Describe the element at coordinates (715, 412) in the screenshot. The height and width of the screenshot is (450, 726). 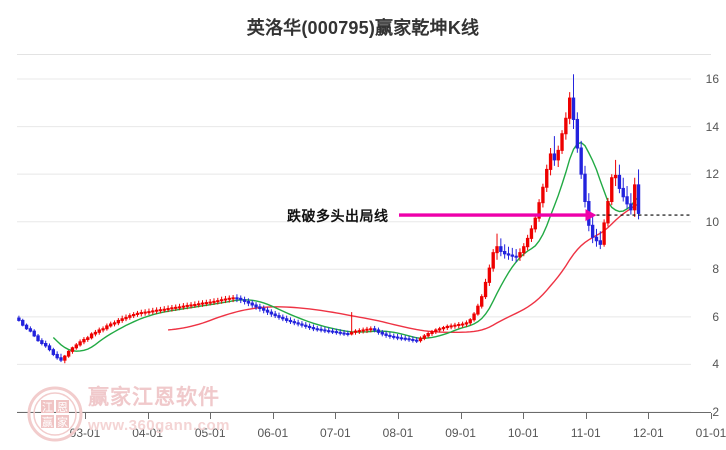
I see `y-tick-label: 2` at that location.